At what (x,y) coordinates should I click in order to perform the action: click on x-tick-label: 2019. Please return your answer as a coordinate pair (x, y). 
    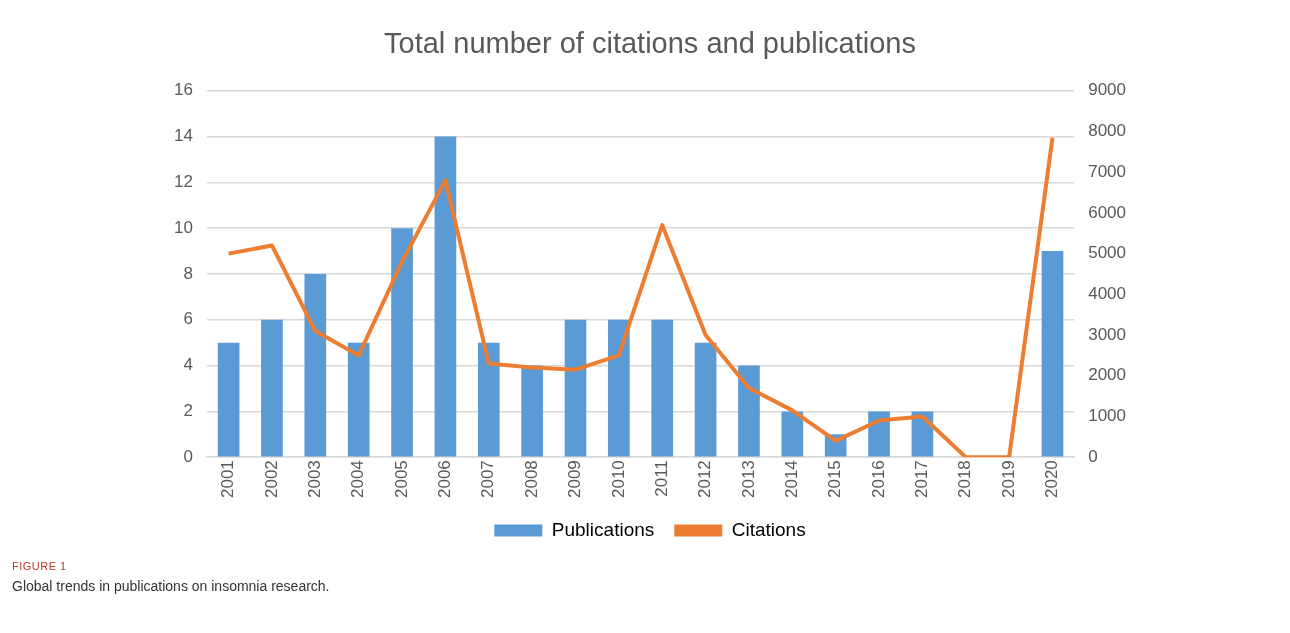
    Looking at the image, I should click on (1008, 479).